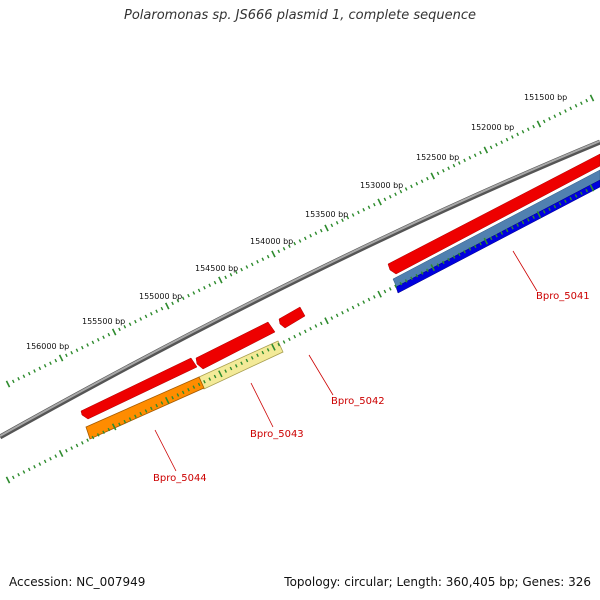  I want to click on gene-label-bpro-5043: Bpro_5043, so click(277, 434).